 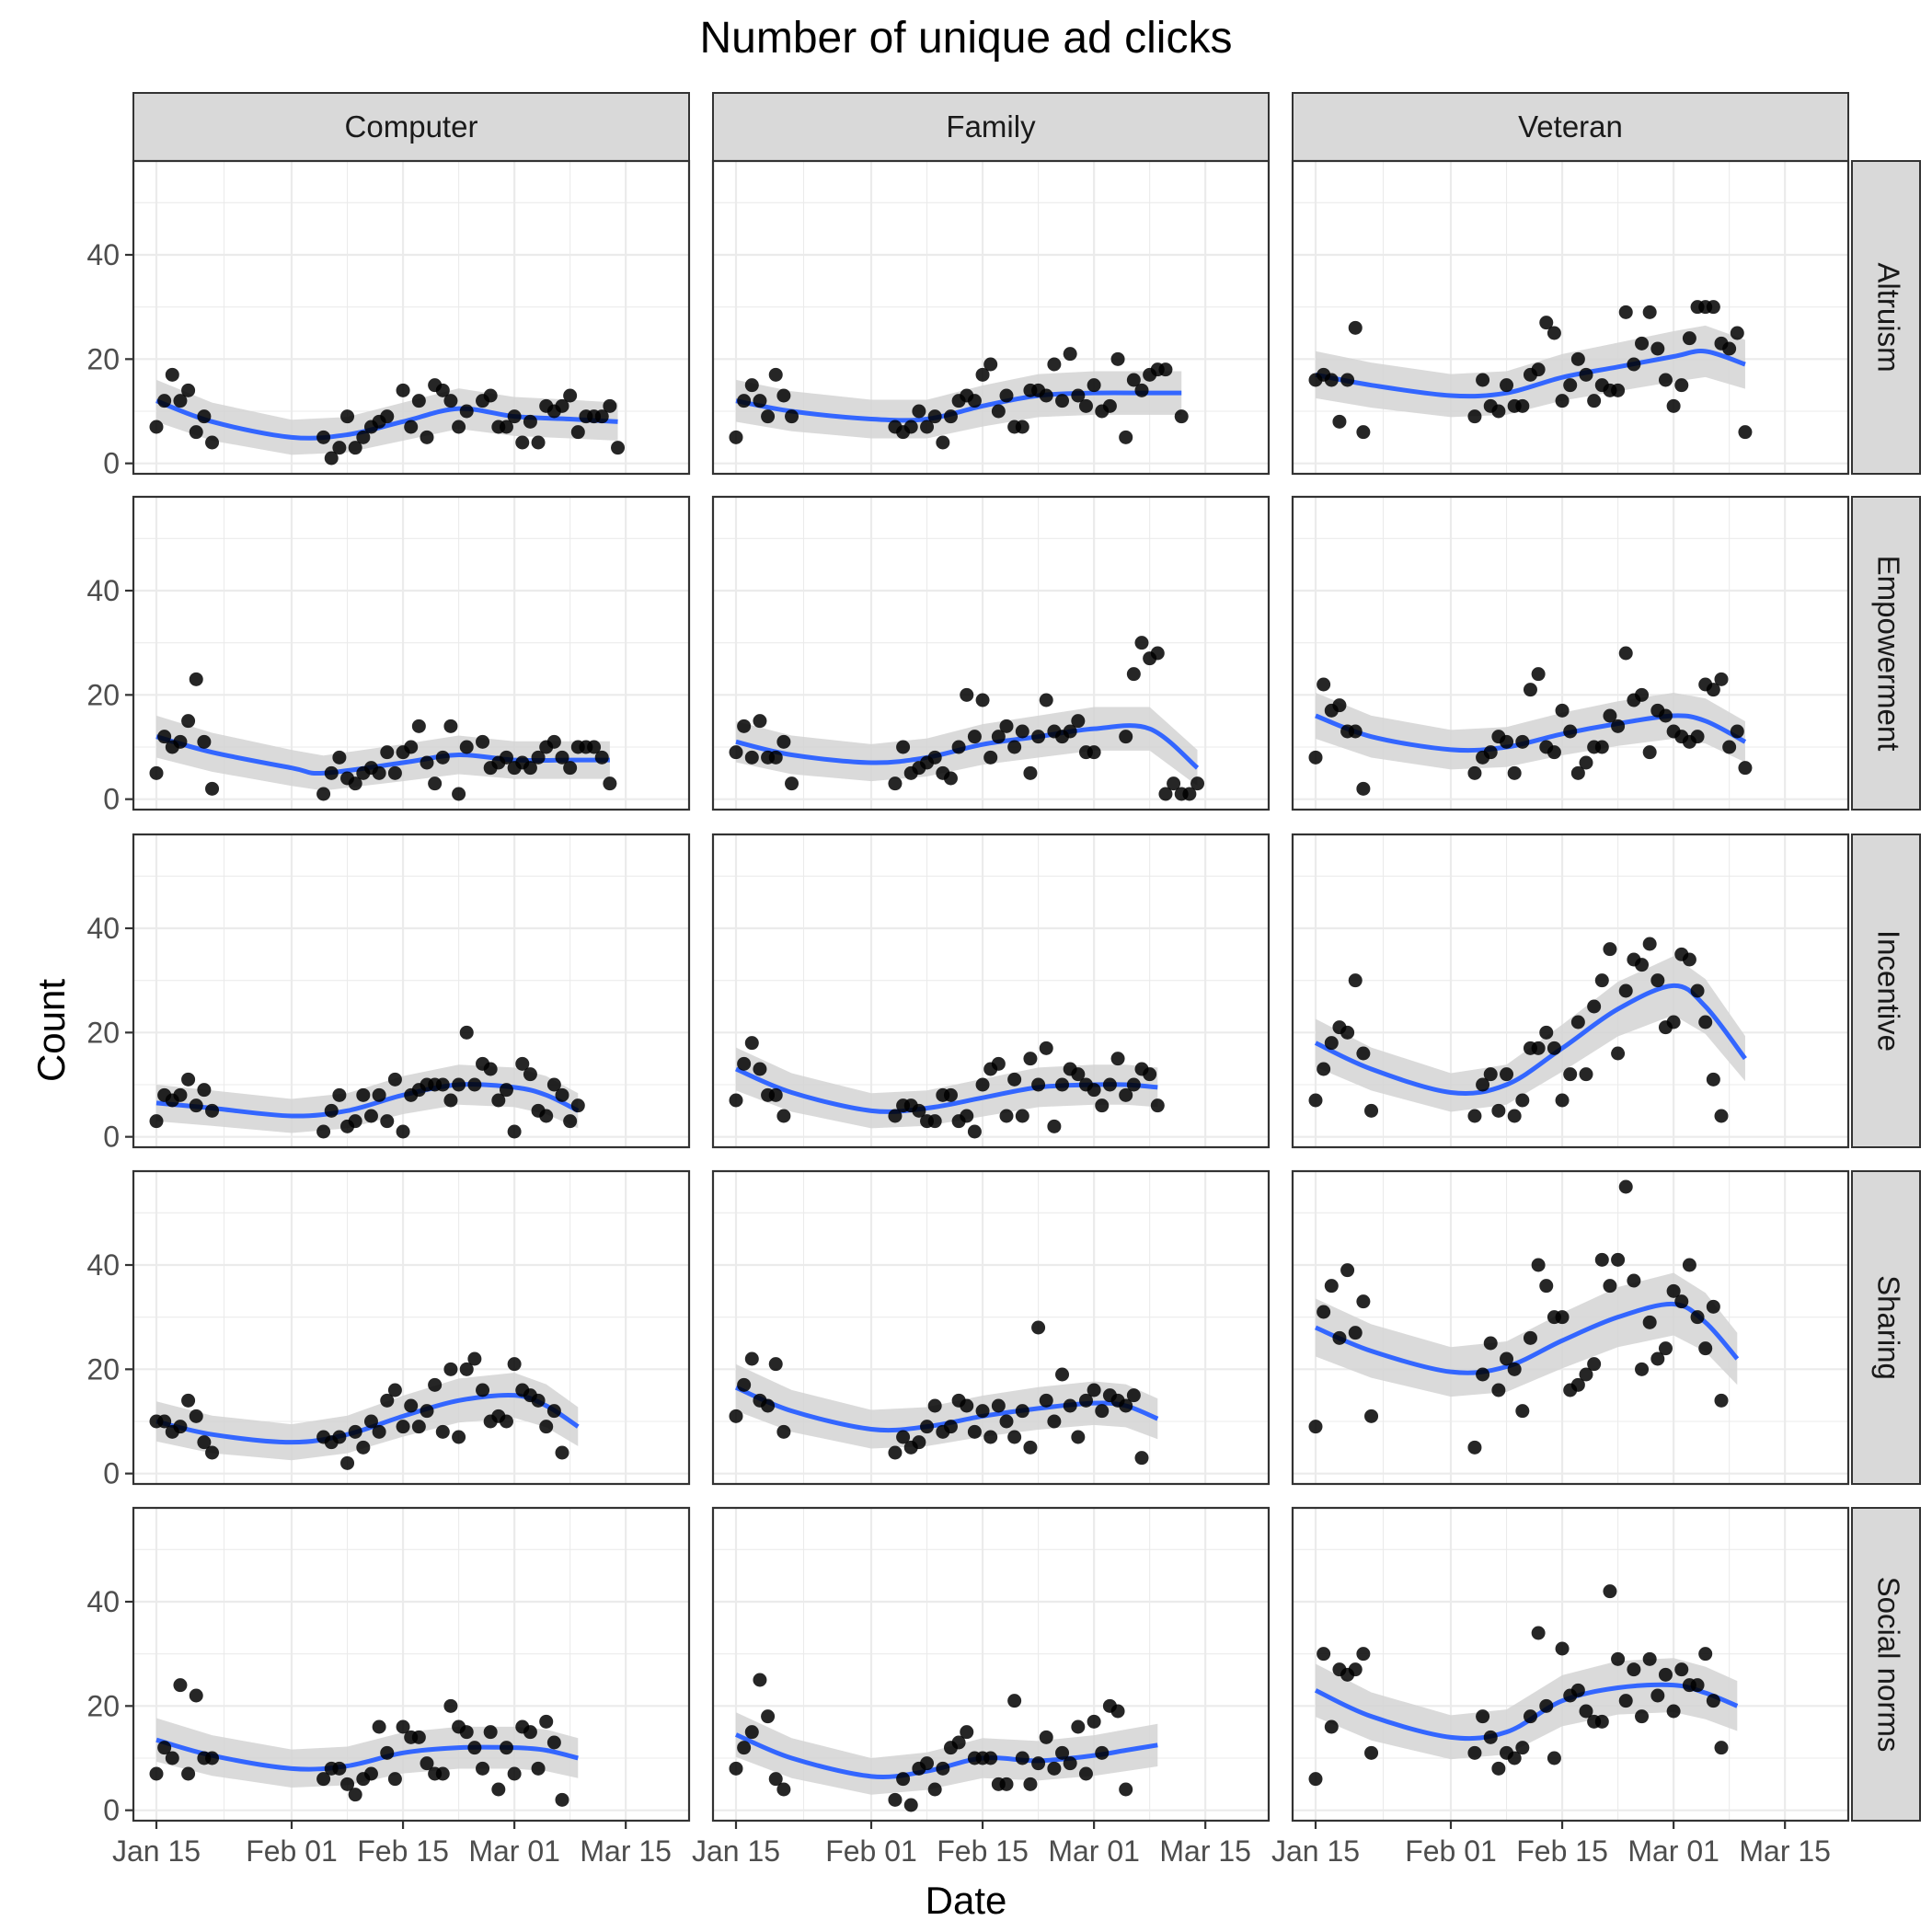 I want to click on y-tick-label: 40, so click(x=103, y=1601).